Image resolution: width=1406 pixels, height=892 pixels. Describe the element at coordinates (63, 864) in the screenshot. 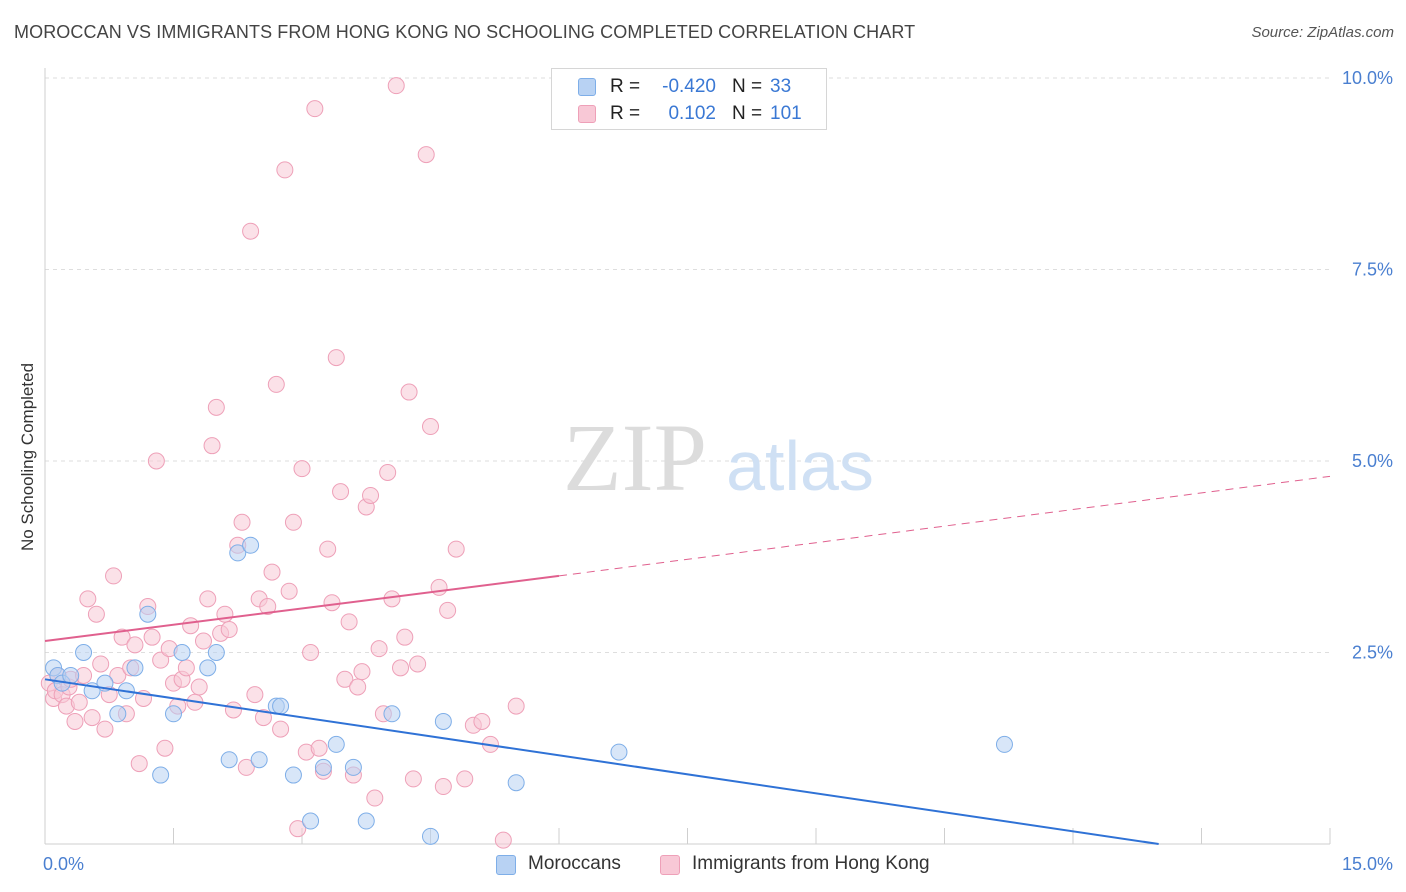

I see `x-tick-label: 0.0%` at that location.